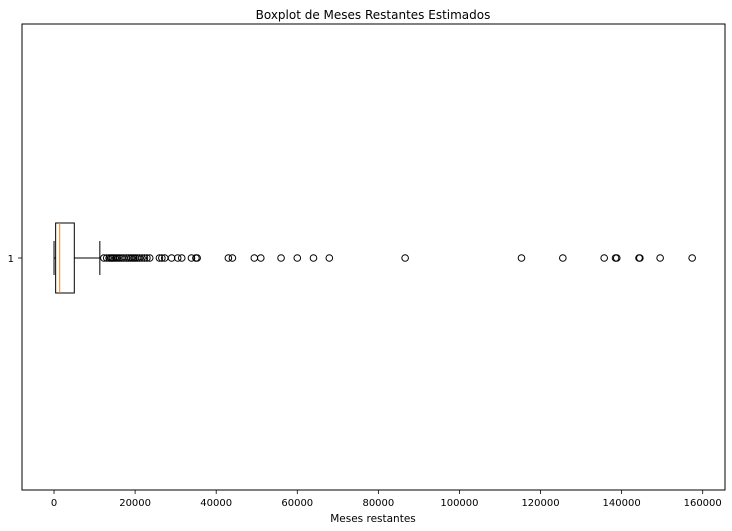  Describe the element at coordinates (378, 503) in the screenshot. I see `x-tick-label: 80000` at that location.